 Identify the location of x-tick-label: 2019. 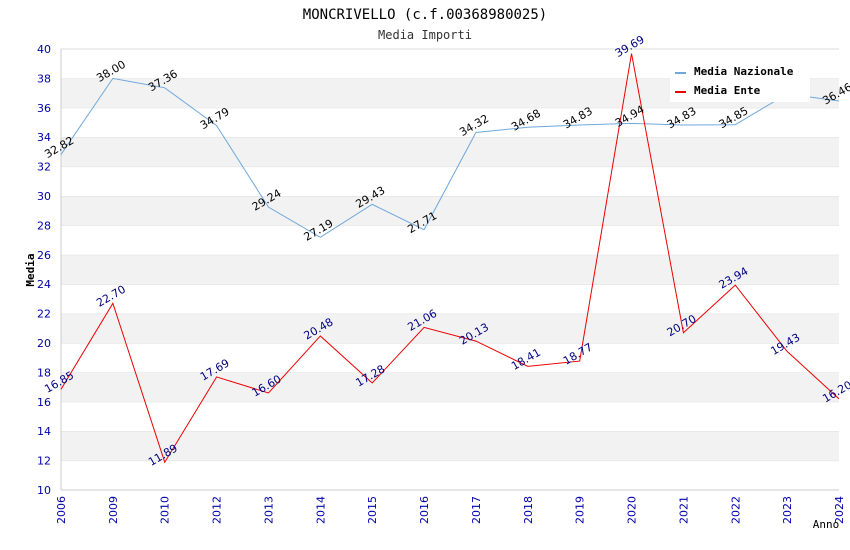
(580, 510).